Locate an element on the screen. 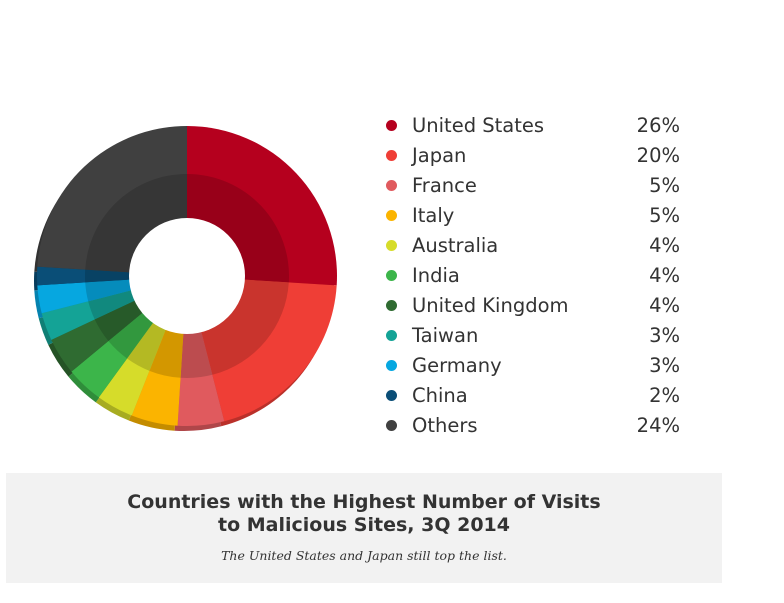 The height and width of the screenshot is (603, 784). legend-label-india: India is located at coordinates (436, 275).